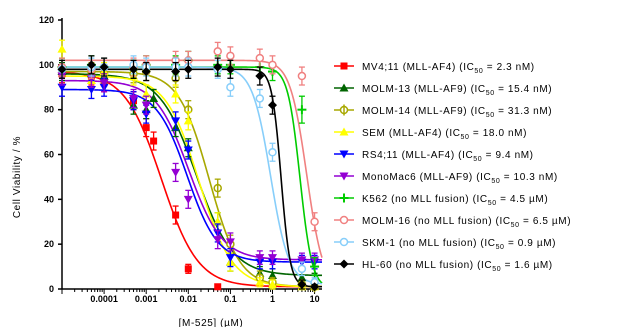  I want to click on legend-item: SEM (MLL-AF4) (IC50 = 18.0 nM), so click(430, 134).